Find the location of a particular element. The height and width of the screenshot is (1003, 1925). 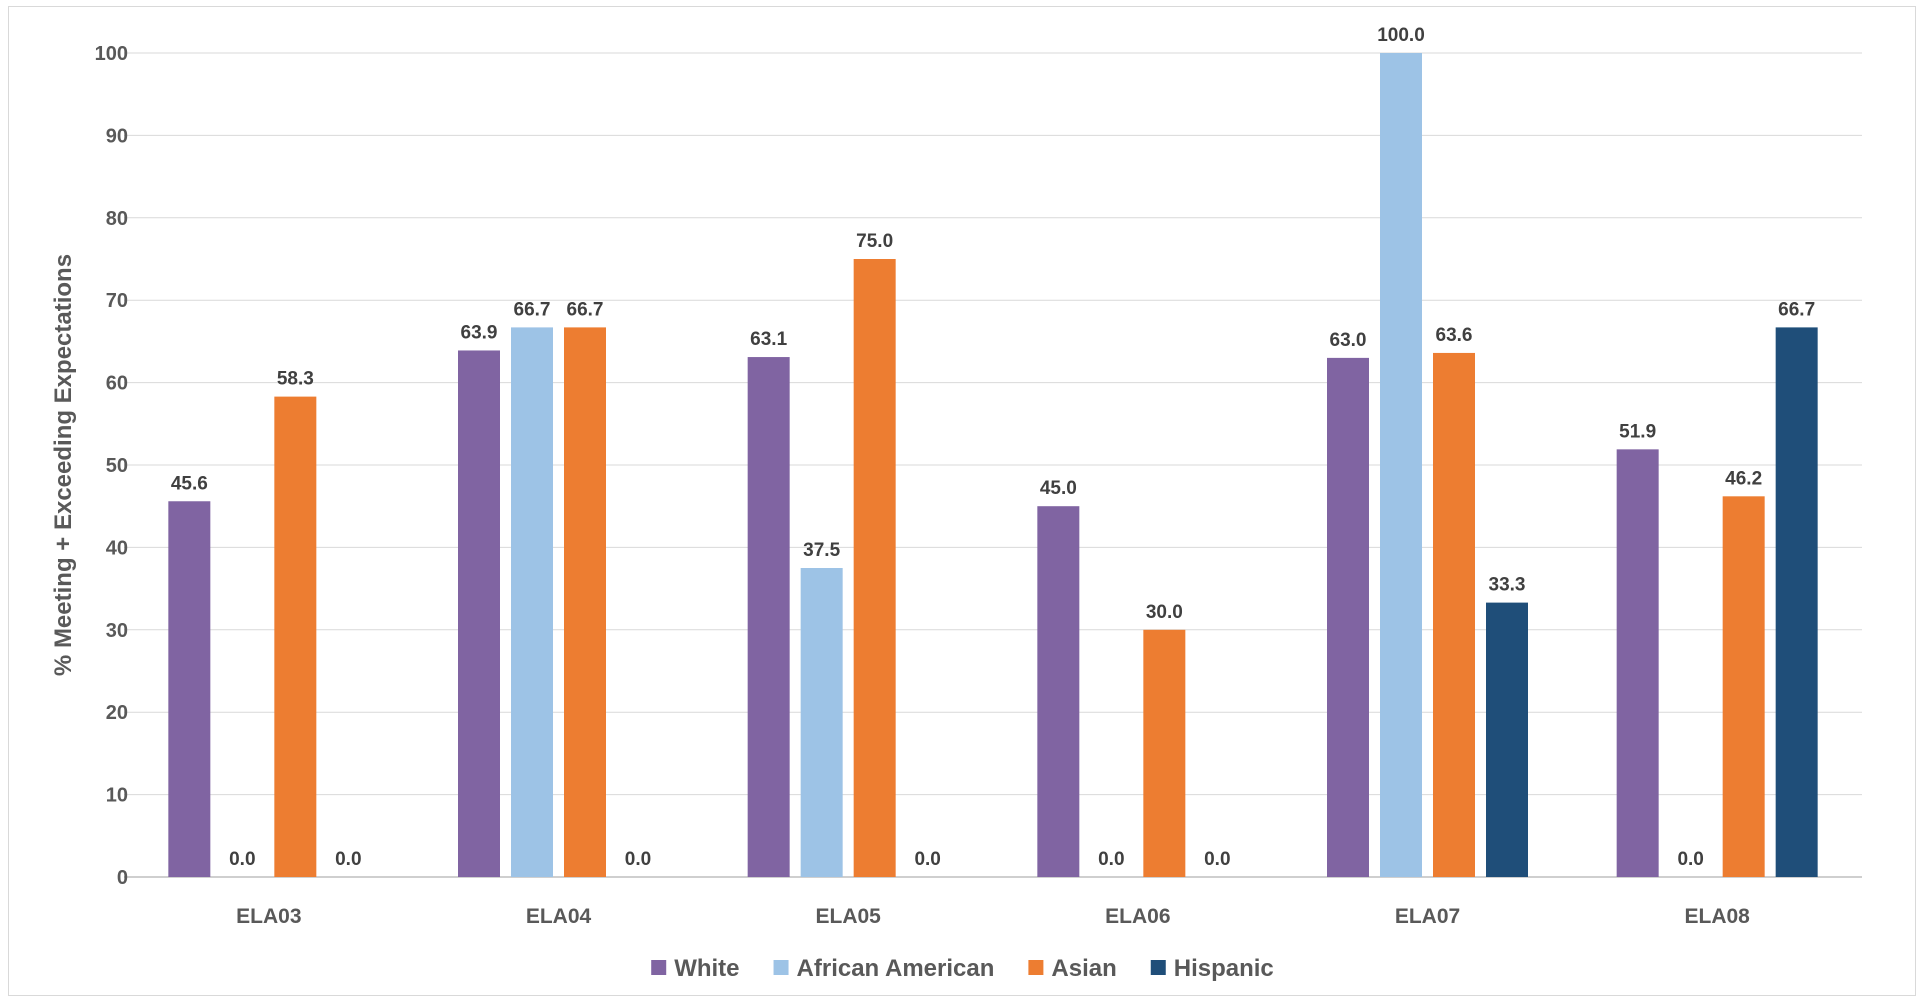

legend-label: Hispanic is located at coordinates (1224, 968).